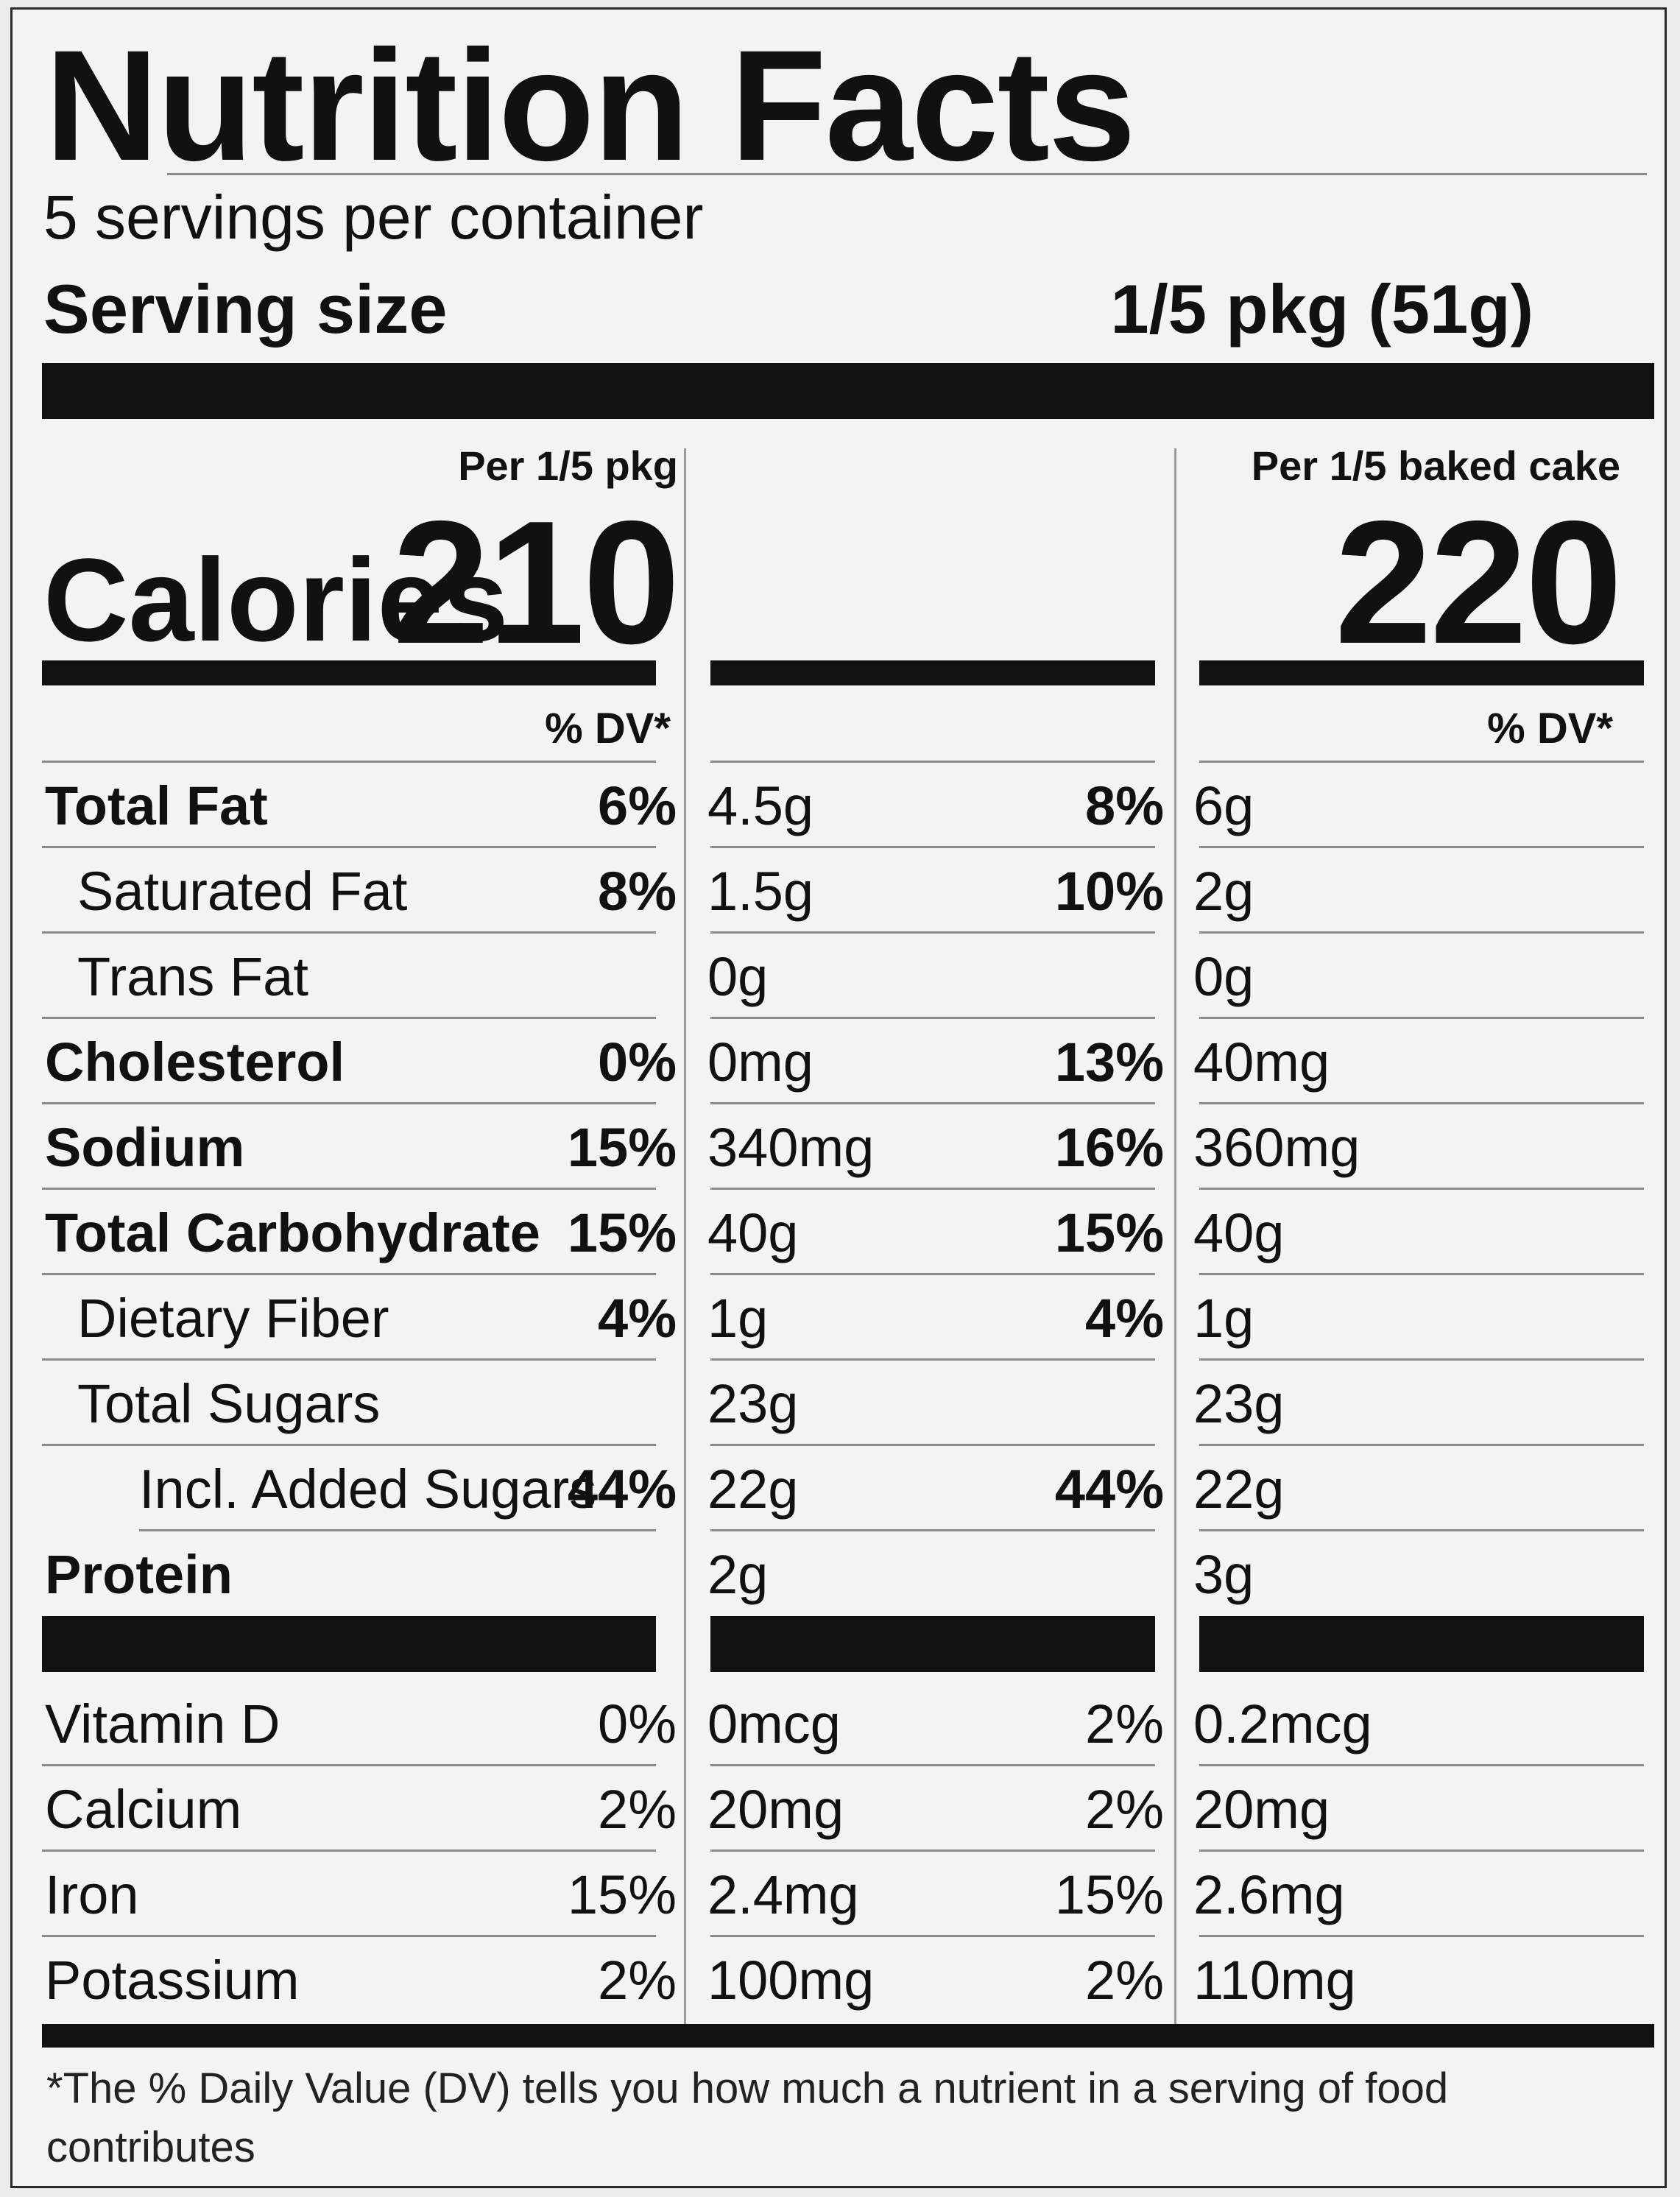 The width and height of the screenshot is (1680, 2197). Describe the element at coordinates (1321, 309) in the screenshot. I see `serving-size-value: 1/5 pkg (51g)` at that location.